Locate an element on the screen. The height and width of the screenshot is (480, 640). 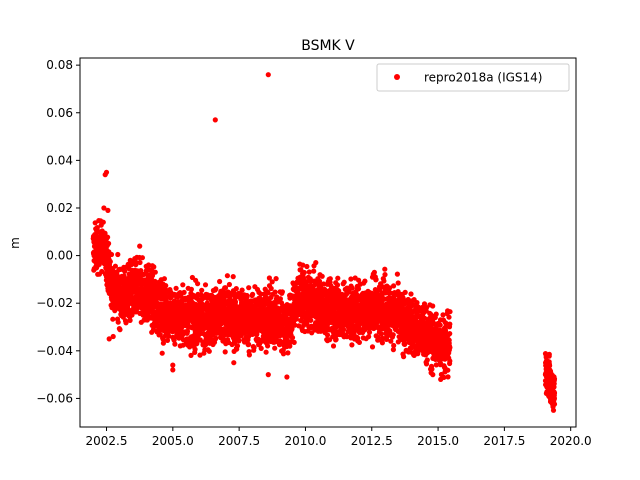
y-tick-label: 0.00 is located at coordinates (59, 256).